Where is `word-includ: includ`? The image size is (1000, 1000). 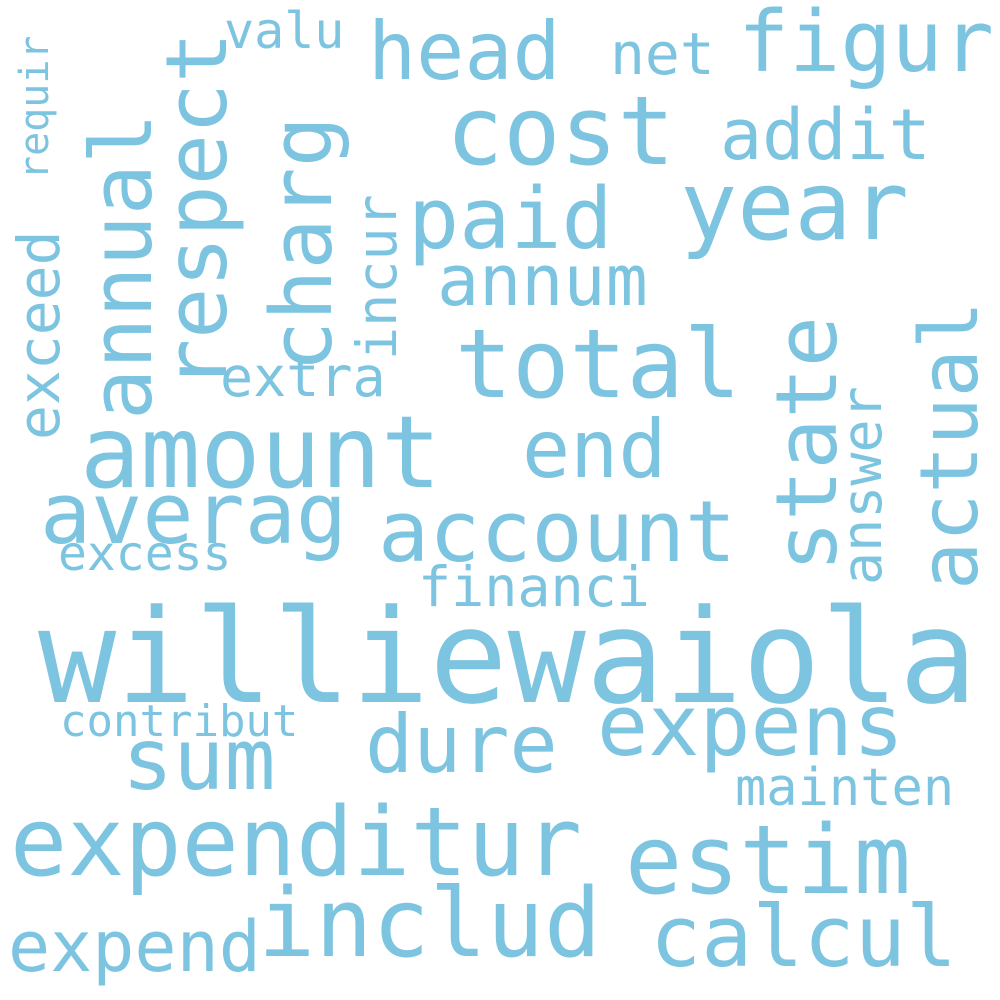 word-includ: includ is located at coordinates (430, 924).